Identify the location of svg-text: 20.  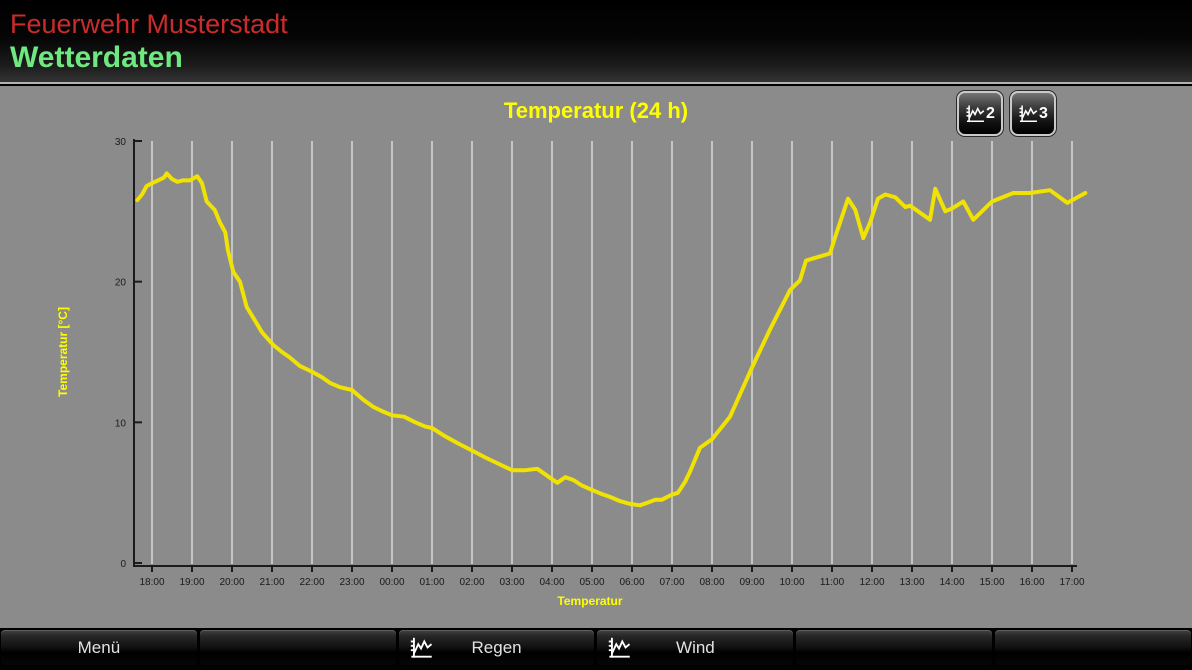
(121, 283).